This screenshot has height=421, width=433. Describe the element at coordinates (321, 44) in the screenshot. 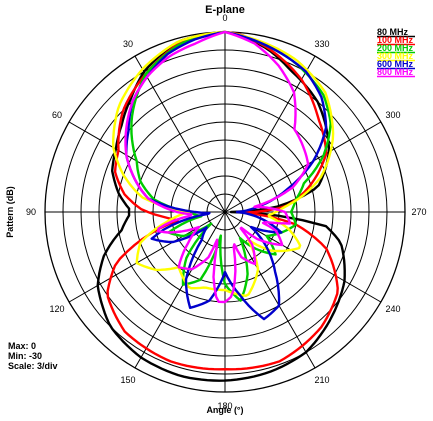

I see `angle-label: 330` at that location.